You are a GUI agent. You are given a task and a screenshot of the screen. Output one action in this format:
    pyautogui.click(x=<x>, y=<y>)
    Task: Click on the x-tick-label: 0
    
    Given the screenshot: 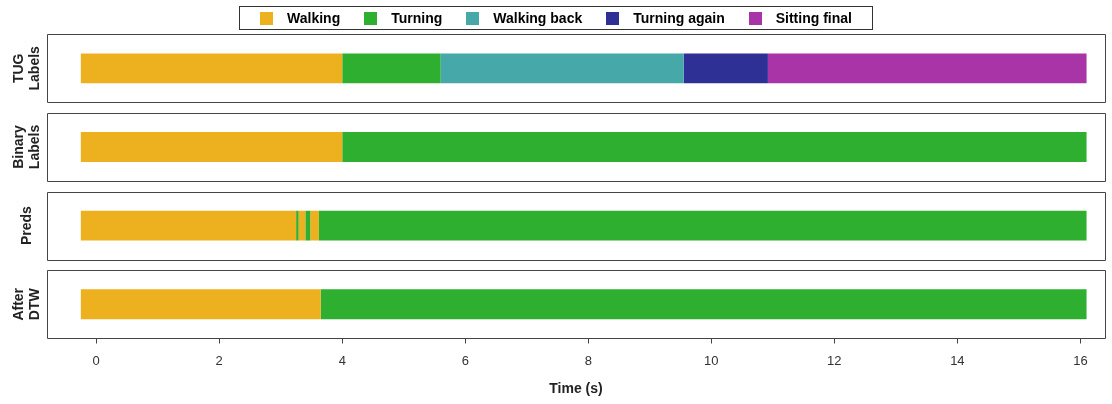 What is the action you would take?
    pyautogui.click(x=96, y=360)
    